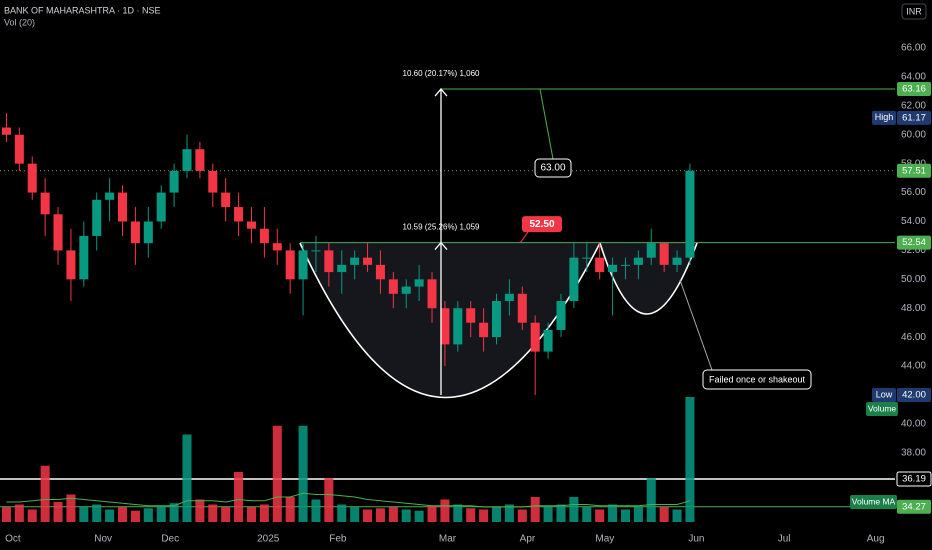 Image resolution: width=932 pixels, height=550 pixels. Describe the element at coordinates (696, 539) in the screenshot. I see `x-tick-label: Jun` at that location.